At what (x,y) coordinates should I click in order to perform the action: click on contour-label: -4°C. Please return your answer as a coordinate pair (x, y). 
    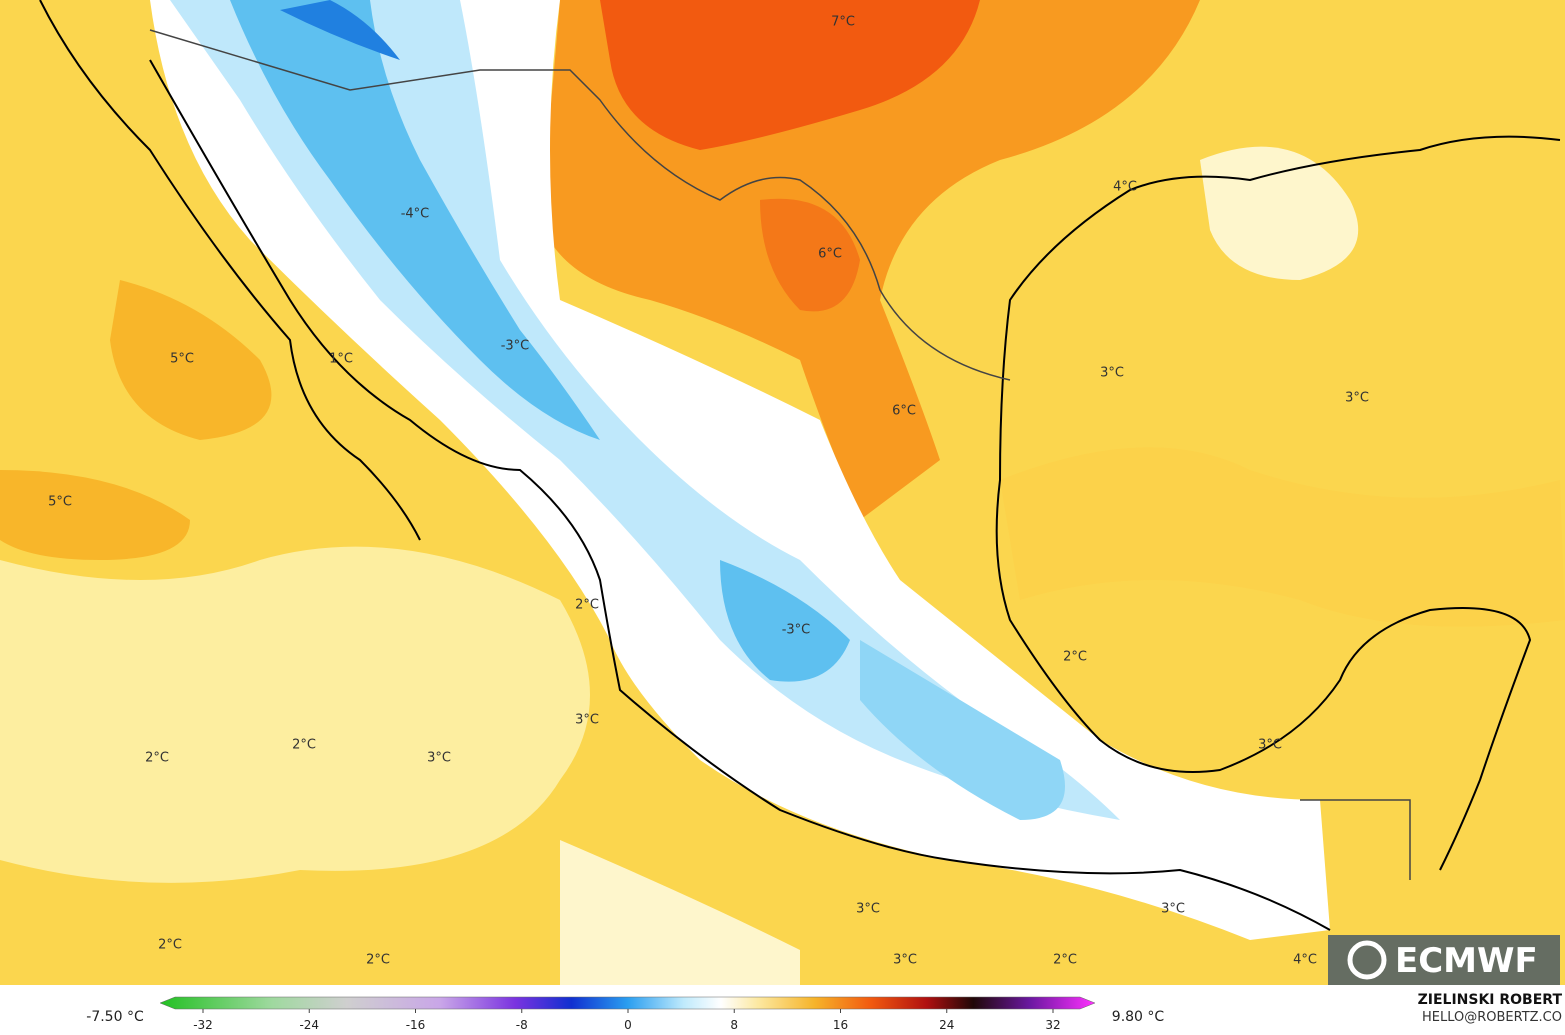
    Looking at the image, I should click on (415, 214).